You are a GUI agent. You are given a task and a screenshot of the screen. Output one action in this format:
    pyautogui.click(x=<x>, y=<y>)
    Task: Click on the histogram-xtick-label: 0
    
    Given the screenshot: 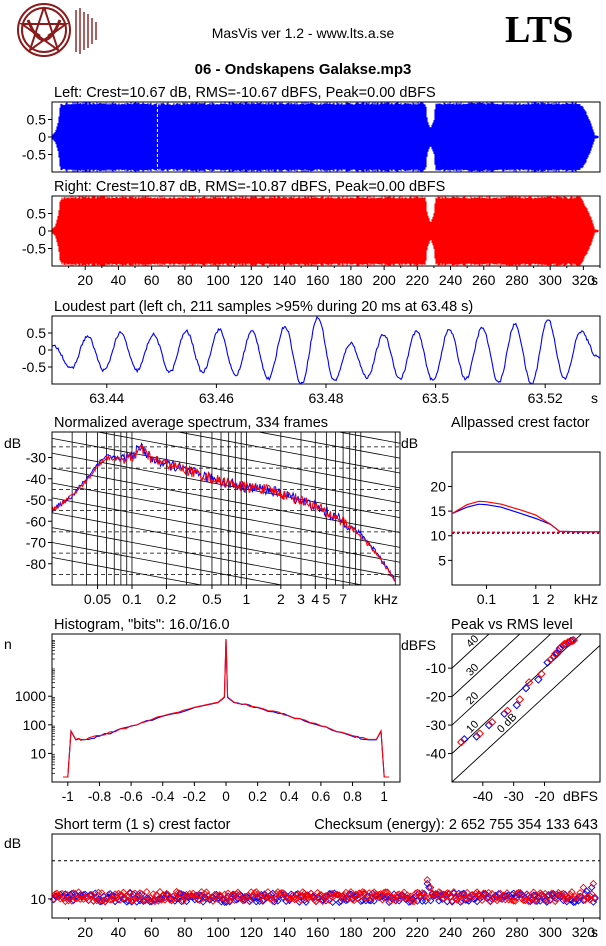 What is the action you would take?
    pyautogui.click(x=226, y=796)
    